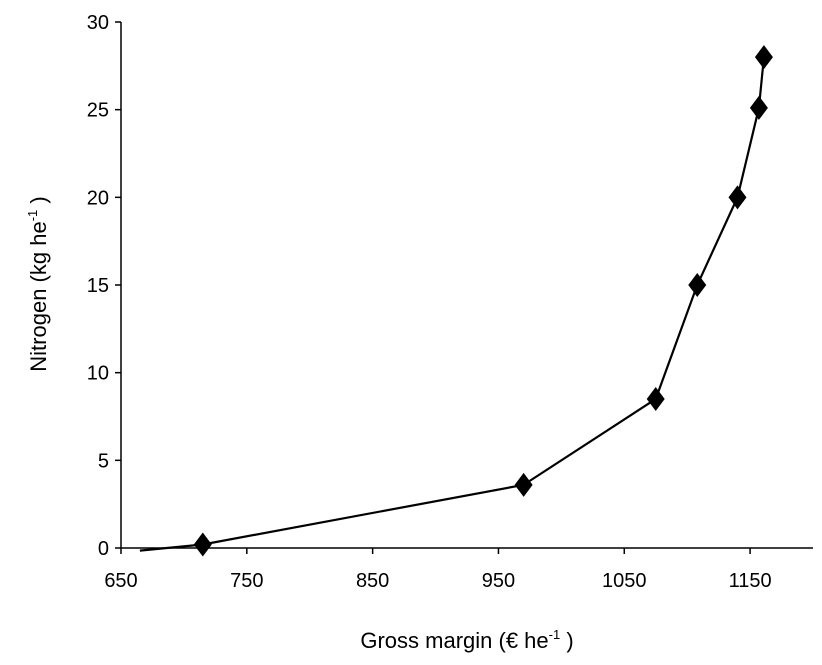 The width and height of the screenshot is (822, 665). Describe the element at coordinates (103, 461) in the screenshot. I see `y-tick-label: 5` at that location.